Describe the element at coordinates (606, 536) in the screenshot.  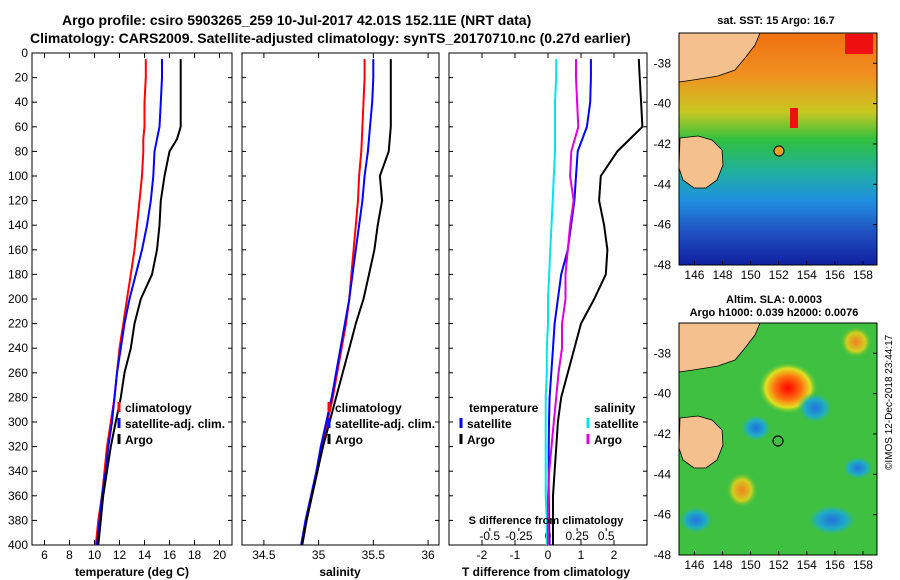
I see `s-tick-label: 0.5` at that location.